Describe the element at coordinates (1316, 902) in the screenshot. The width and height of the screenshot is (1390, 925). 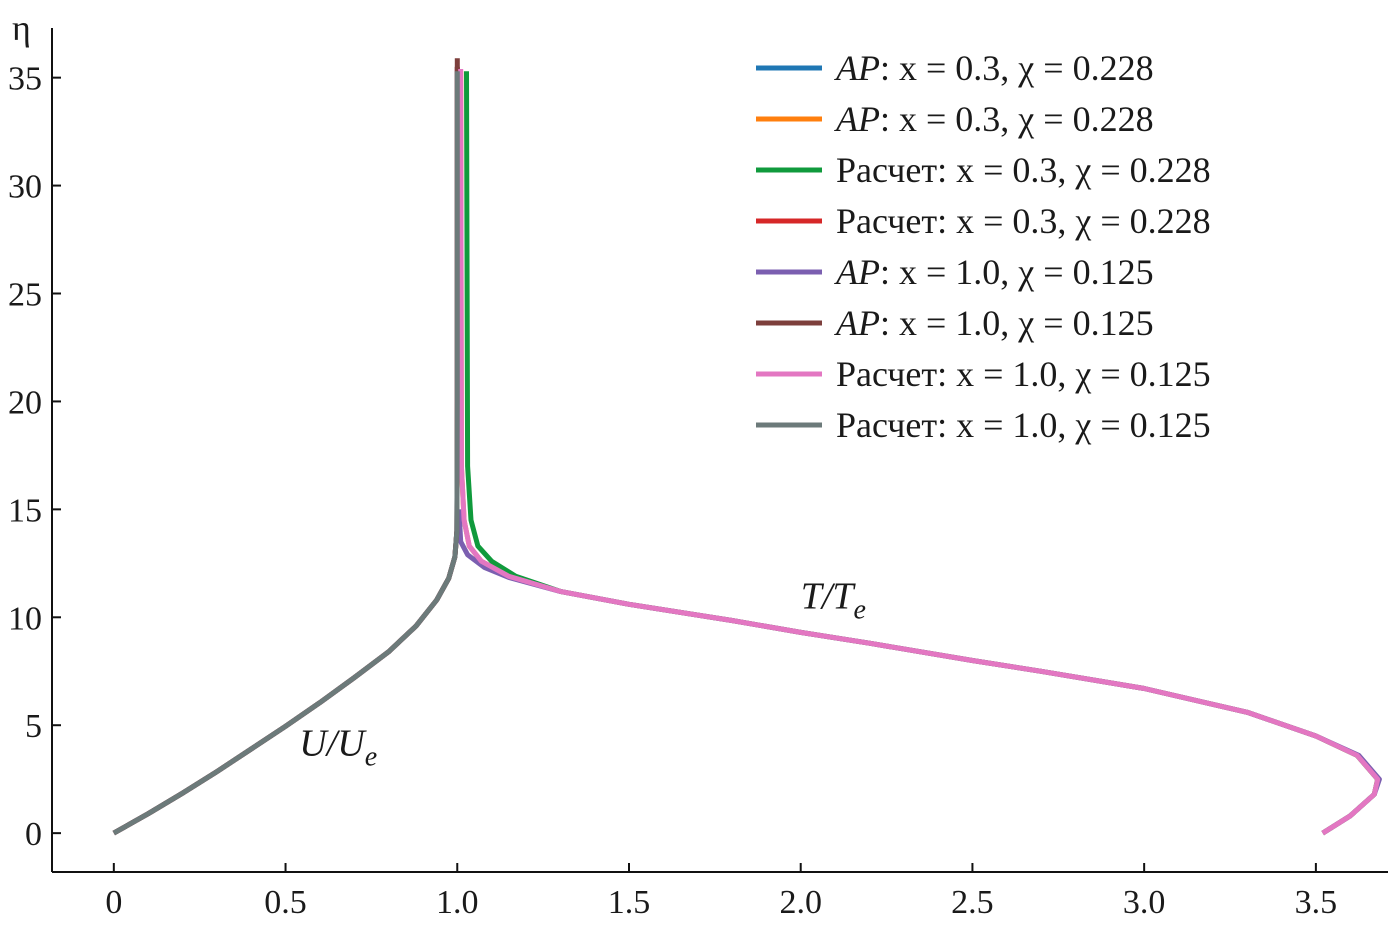
I see `x-tick-label: 3.5` at that location.